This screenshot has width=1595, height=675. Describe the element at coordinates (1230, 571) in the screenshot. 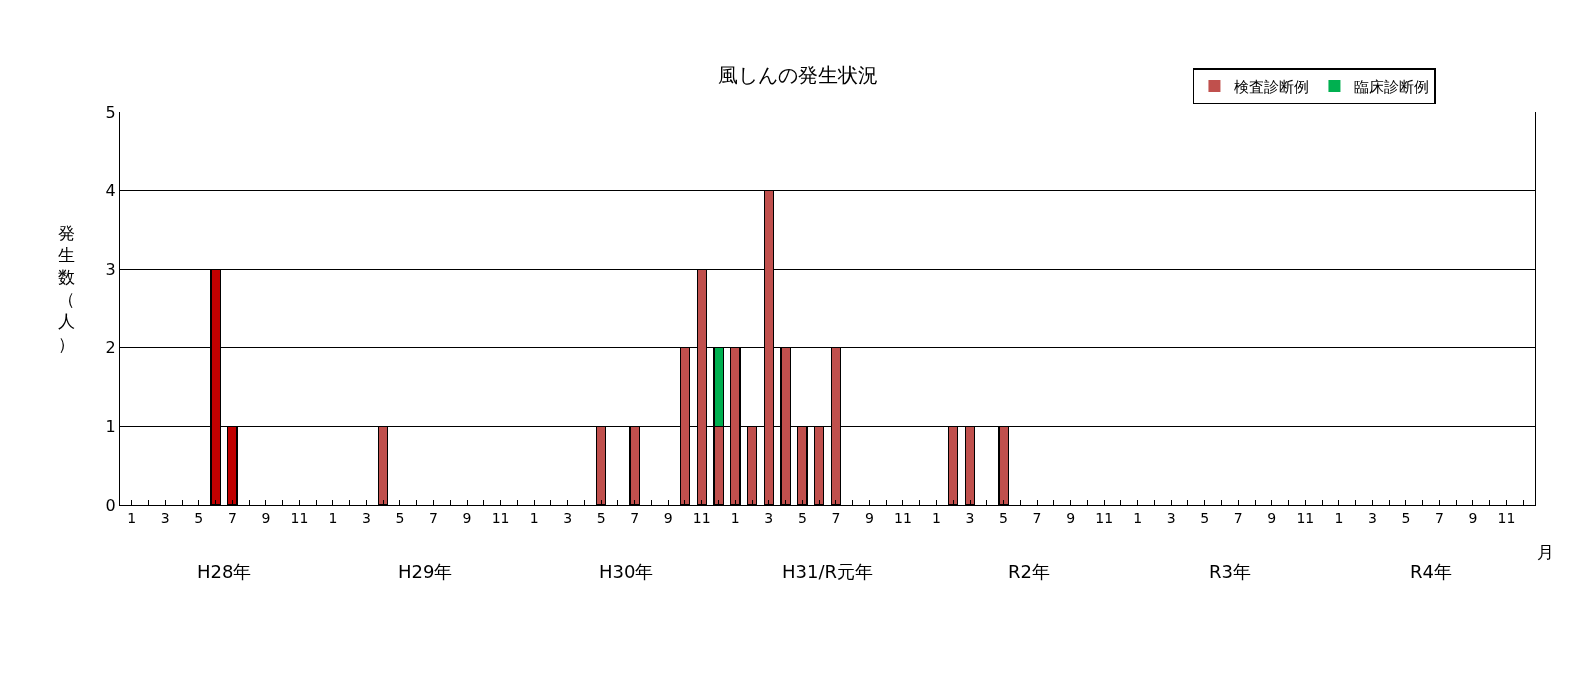

I see `text: R3年` at that location.